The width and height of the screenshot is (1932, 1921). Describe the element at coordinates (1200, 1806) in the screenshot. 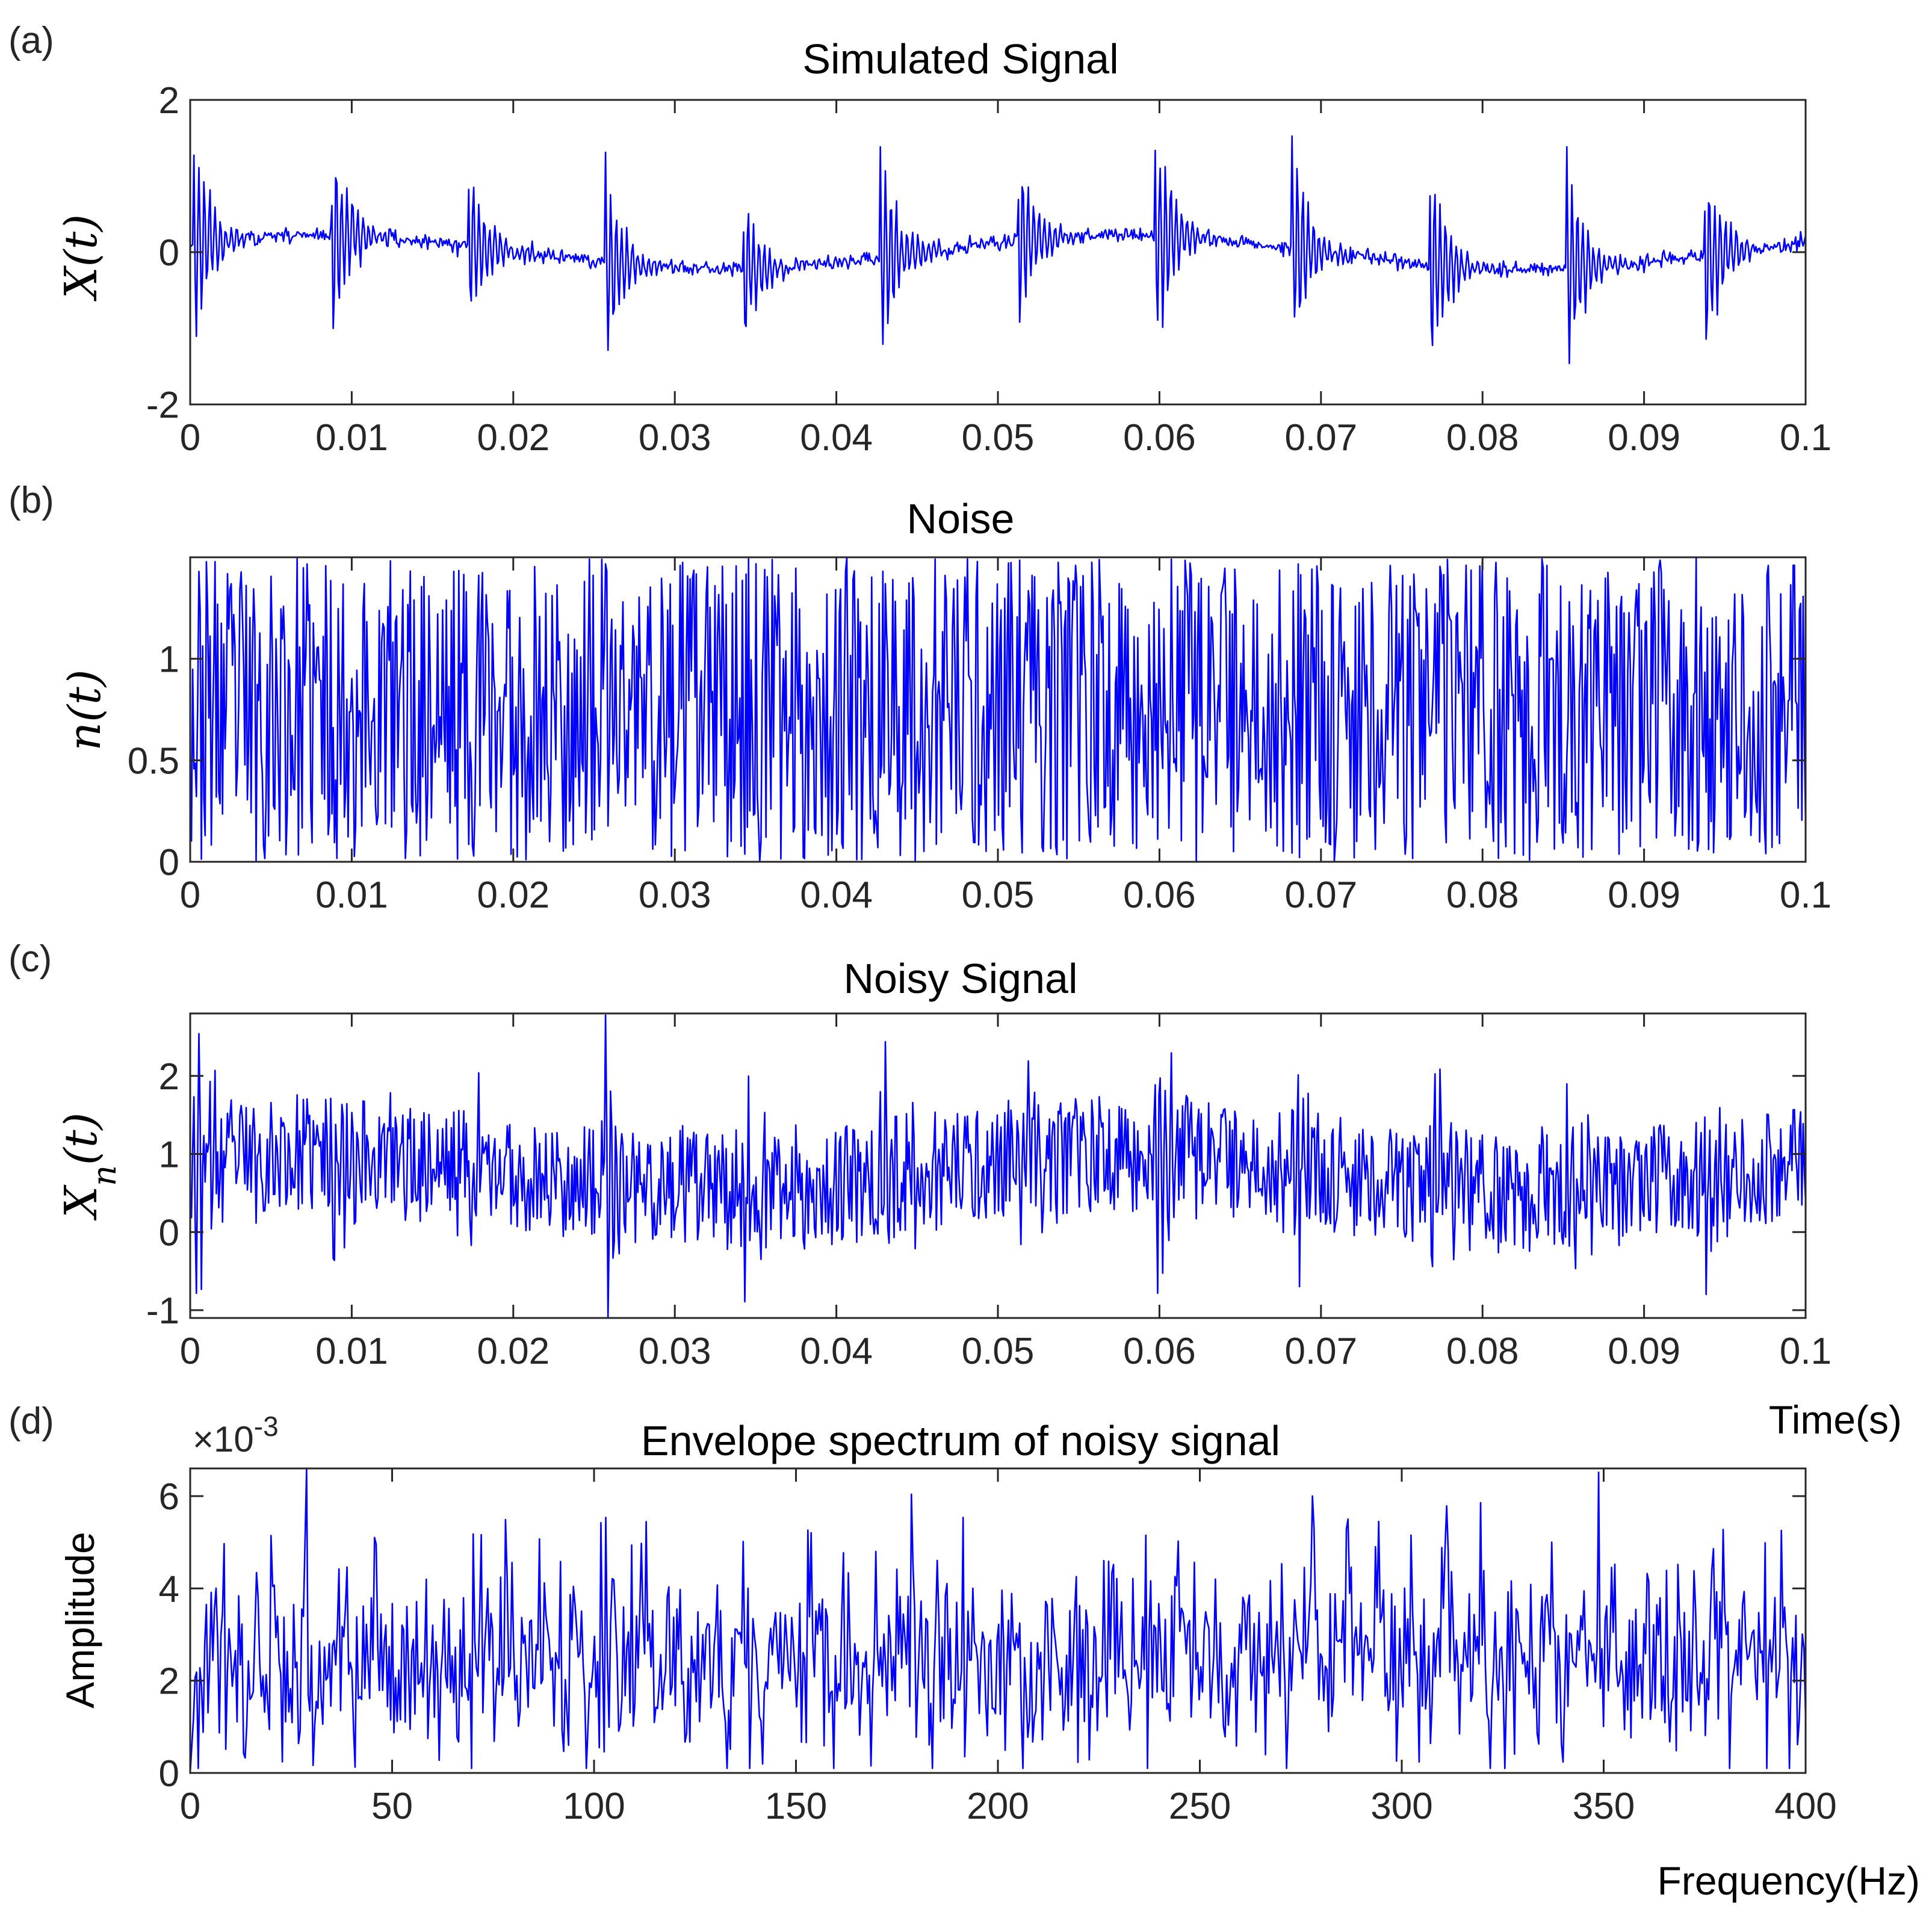

I see `x-tick-label: 250` at that location.